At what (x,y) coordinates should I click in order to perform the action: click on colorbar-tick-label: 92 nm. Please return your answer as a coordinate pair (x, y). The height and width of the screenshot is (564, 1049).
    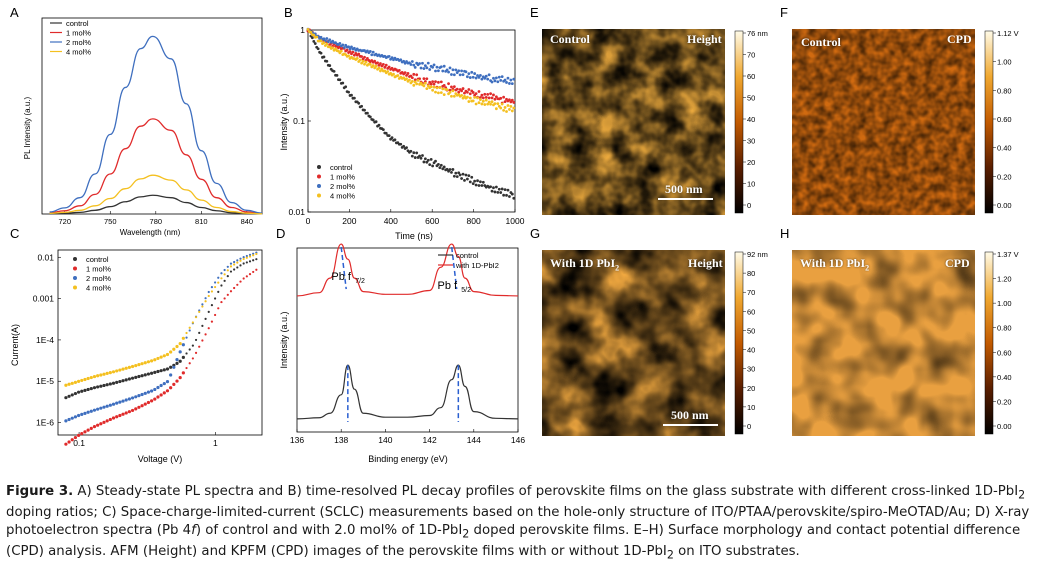
    Looking at the image, I should click on (757, 254).